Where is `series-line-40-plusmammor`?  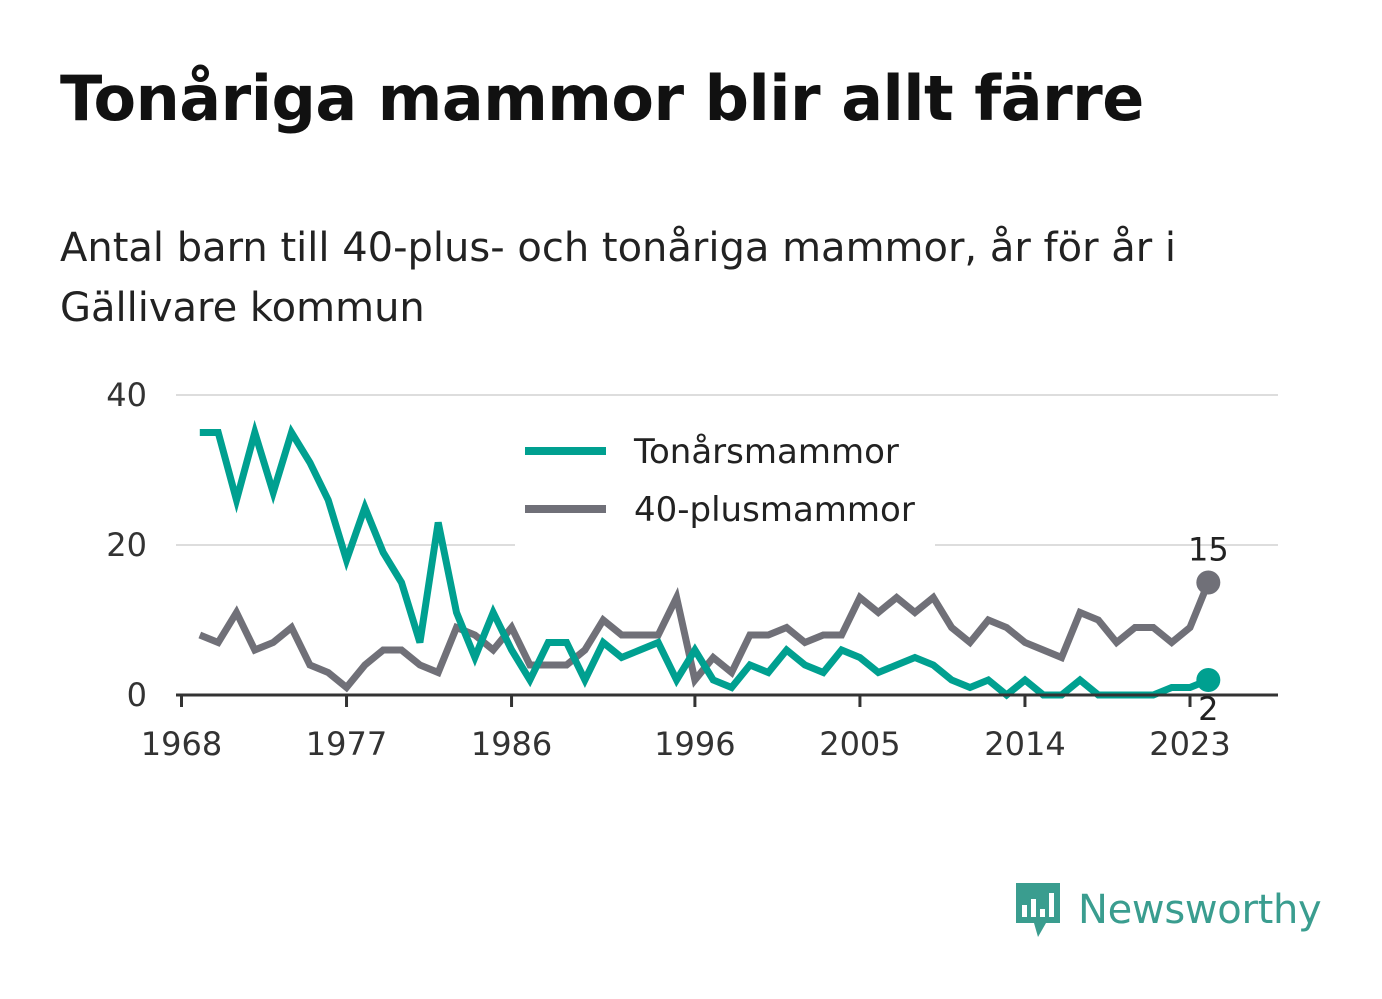
series-line-40-plusmammor is located at coordinates (705, 637).